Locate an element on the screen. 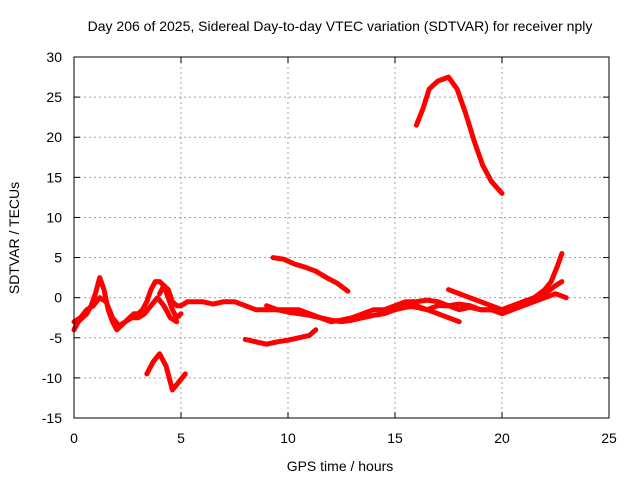 The width and height of the screenshot is (640, 480). y-tick-label: 15 is located at coordinates (54, 177).